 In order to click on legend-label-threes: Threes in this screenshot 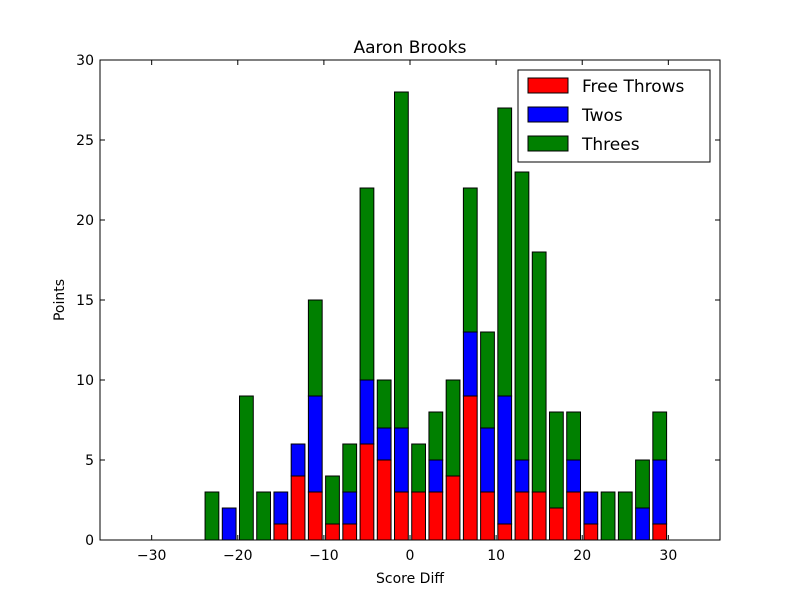, I will do `click(610, 145)`.